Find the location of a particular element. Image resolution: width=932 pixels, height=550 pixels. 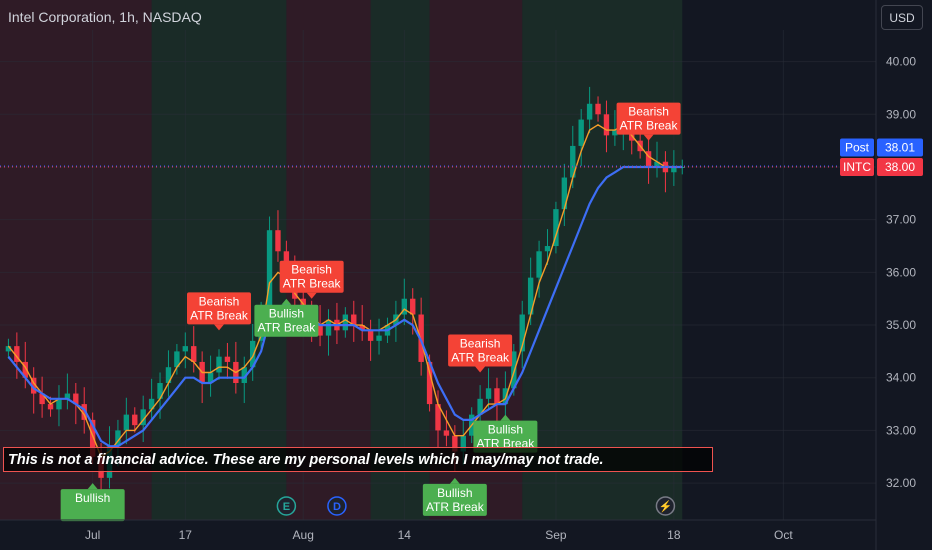

signal-text: Bearish is located at coordinates (480, 343).